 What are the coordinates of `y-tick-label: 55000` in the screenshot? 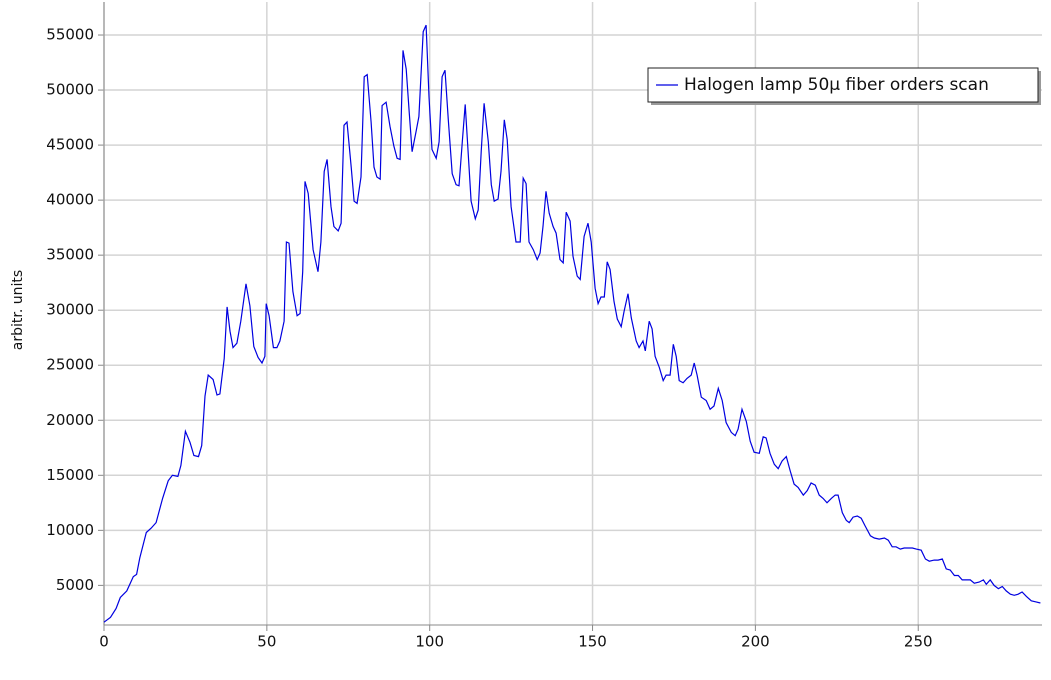 It's located at (70, 35).